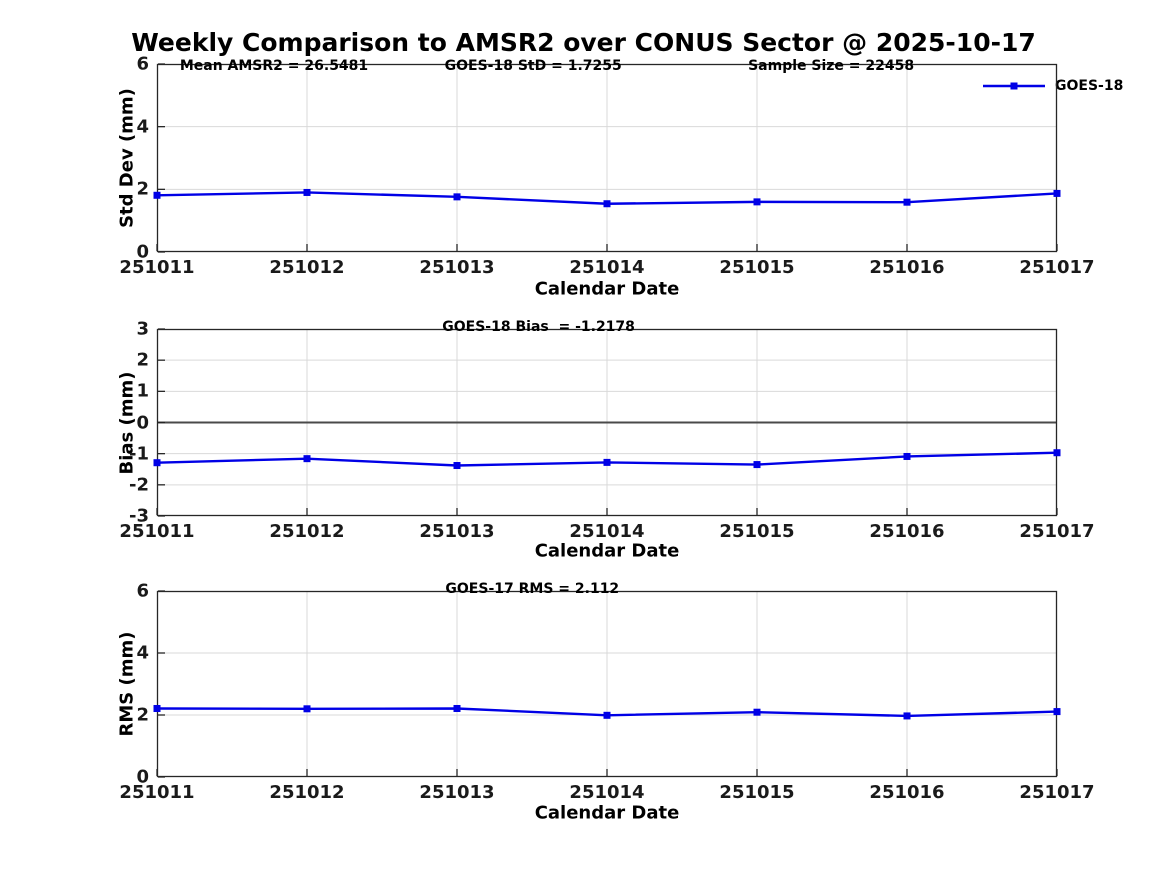 The height and width of the screenshot is (875, 1167). Describe the element at coordinates (831, 66) in the screenshot. I see `annotation-sample-size: Sample Size = 22458` at that location.